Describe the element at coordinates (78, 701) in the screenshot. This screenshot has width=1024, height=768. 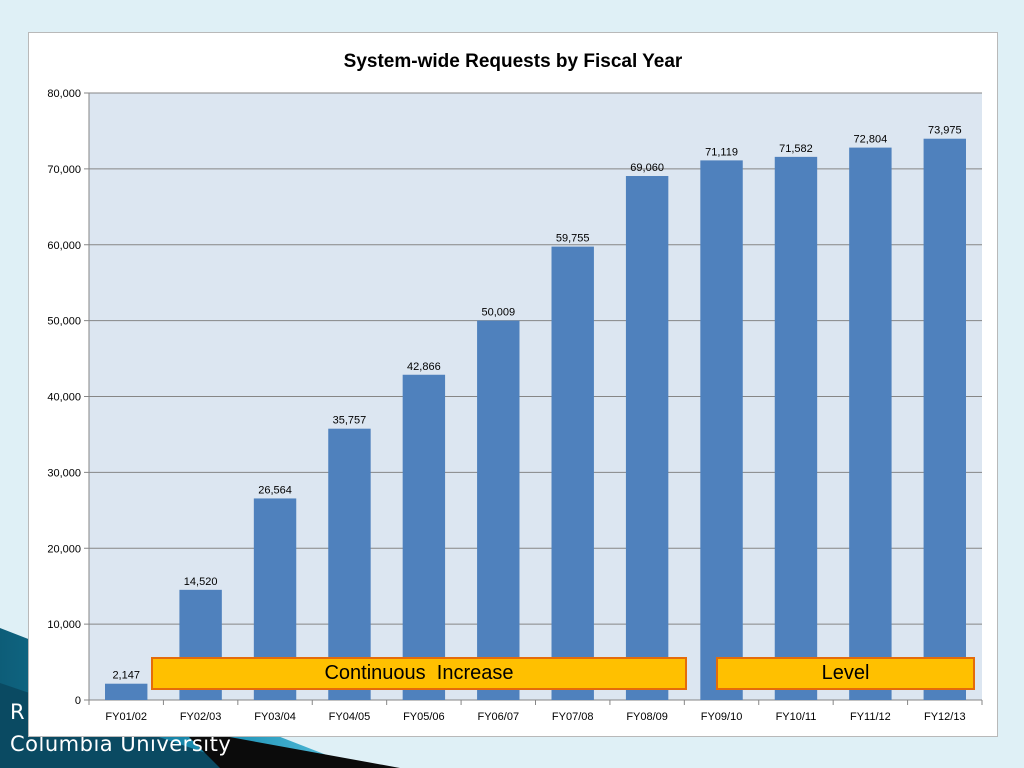
I see `y-tick-label: 0` at that location.